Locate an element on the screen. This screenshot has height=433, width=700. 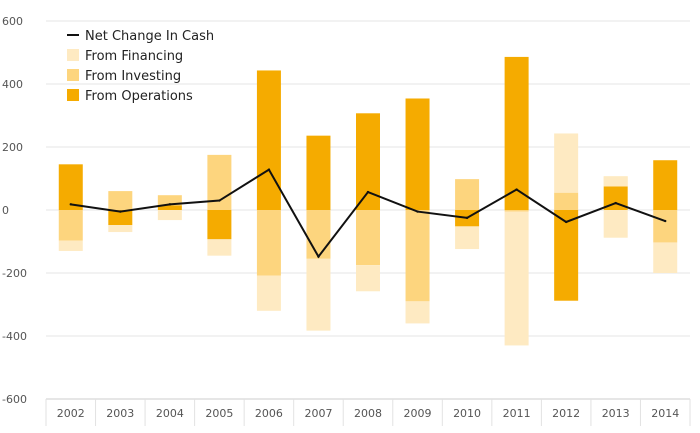
x-tick-label: 2006 is located at coordinates (269, 413).